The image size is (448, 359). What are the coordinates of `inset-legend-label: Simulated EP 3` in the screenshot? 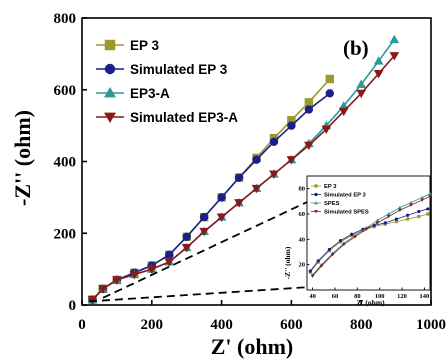 It's located at (345, 196).